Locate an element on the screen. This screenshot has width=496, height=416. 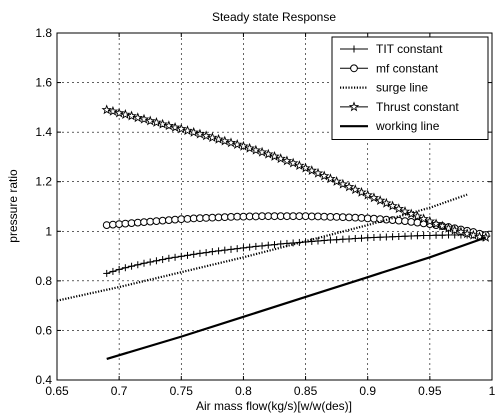
x-tick-label: 0.7 is located at coordinates (119, 391).